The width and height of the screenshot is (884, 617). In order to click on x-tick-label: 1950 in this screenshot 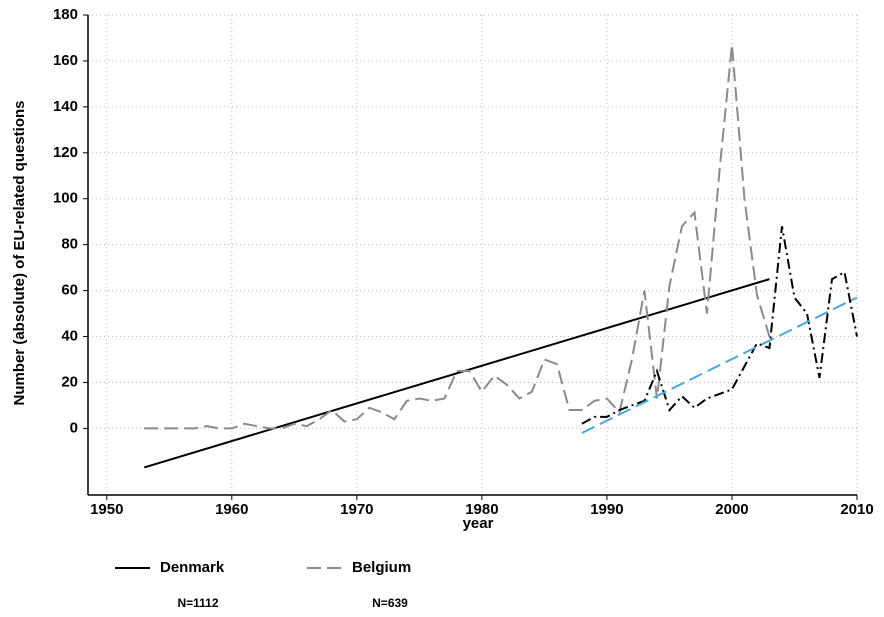, I will do `click(106, 509)`.